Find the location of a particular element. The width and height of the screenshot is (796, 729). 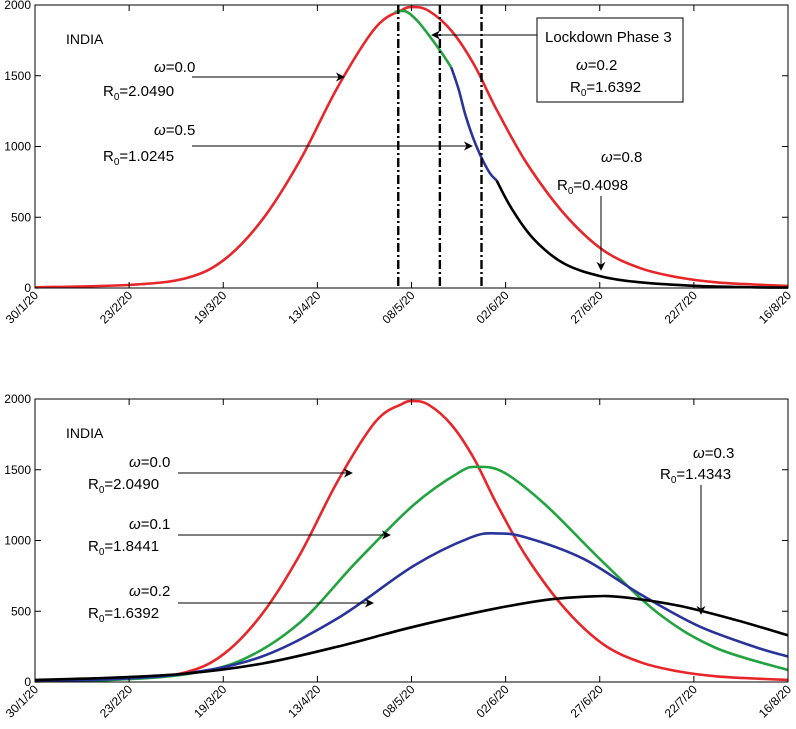

bottom-y-tick-label: 1500 is located at coordinates (17, 470).